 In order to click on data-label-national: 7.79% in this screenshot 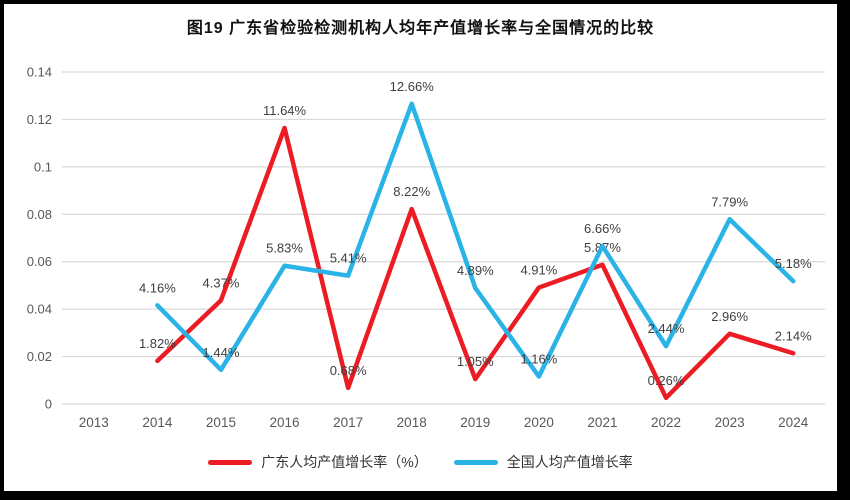, I will do `click(729, 201)`.